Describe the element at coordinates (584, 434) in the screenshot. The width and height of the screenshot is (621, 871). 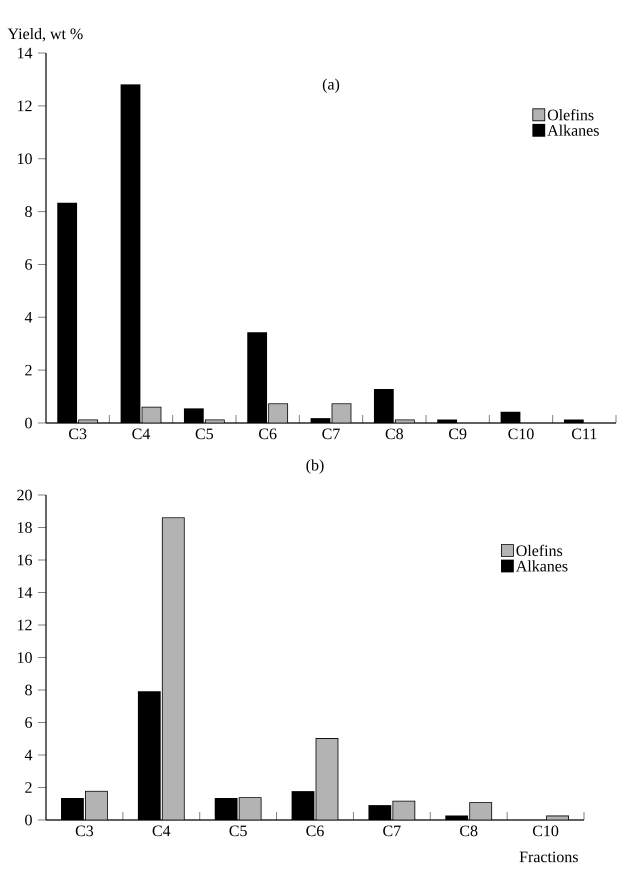
I see `x-tick-label: C11` at that location.